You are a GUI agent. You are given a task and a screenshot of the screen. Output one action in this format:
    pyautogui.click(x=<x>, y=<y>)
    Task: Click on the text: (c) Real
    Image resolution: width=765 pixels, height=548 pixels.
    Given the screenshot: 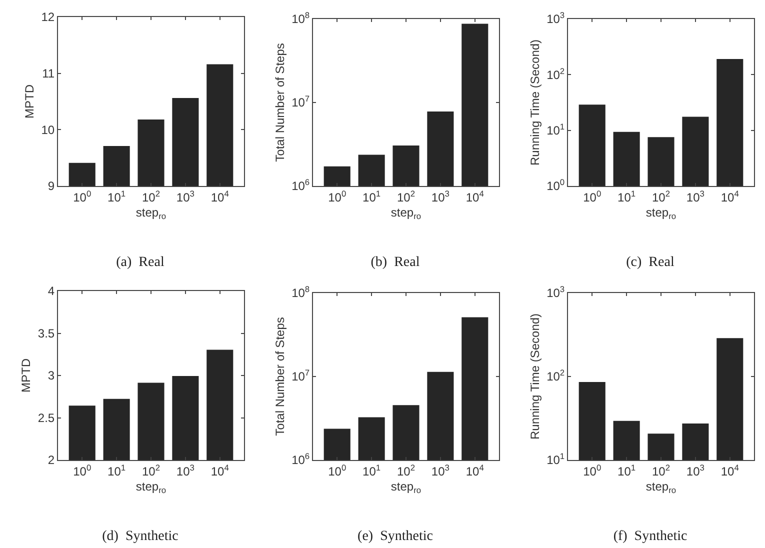 What is the action you would take?
    pyautogui.click(x=650, y=262)
    